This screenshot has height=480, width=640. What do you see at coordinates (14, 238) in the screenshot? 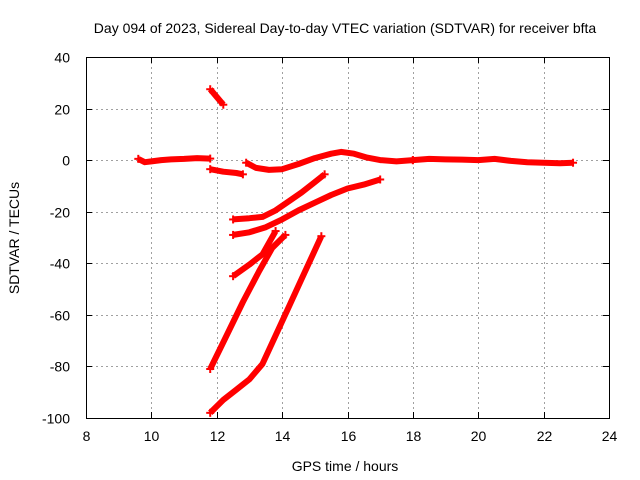
I see `y-axis-title: SDTVAR / TECUs` at bounding box center [14, 238].